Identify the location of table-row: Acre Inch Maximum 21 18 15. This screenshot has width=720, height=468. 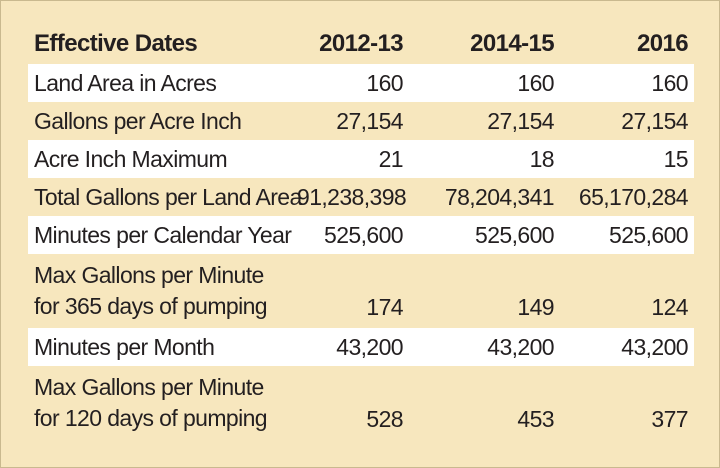
(361, 159).